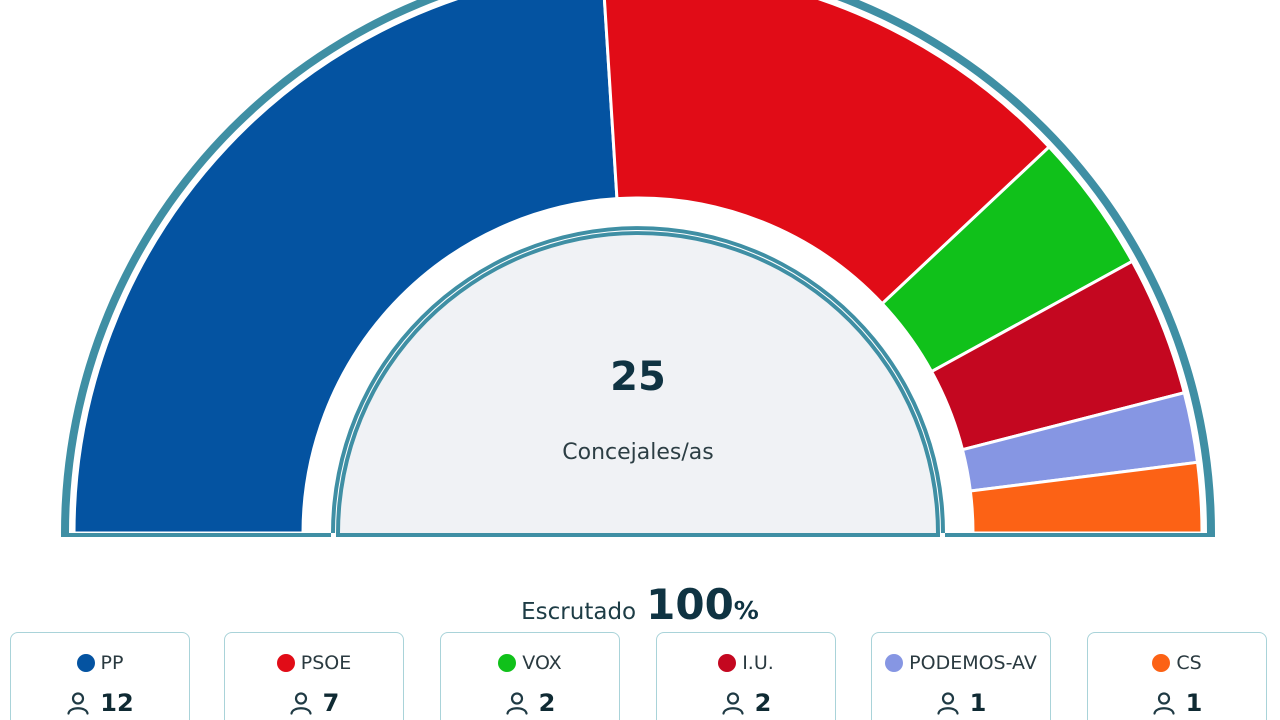 This screenshot has height=720, width=1280. Describe the element at coordinates (746, 676) in the screenshot. I see `party-card-i-u-: I.U. 2` at that location.